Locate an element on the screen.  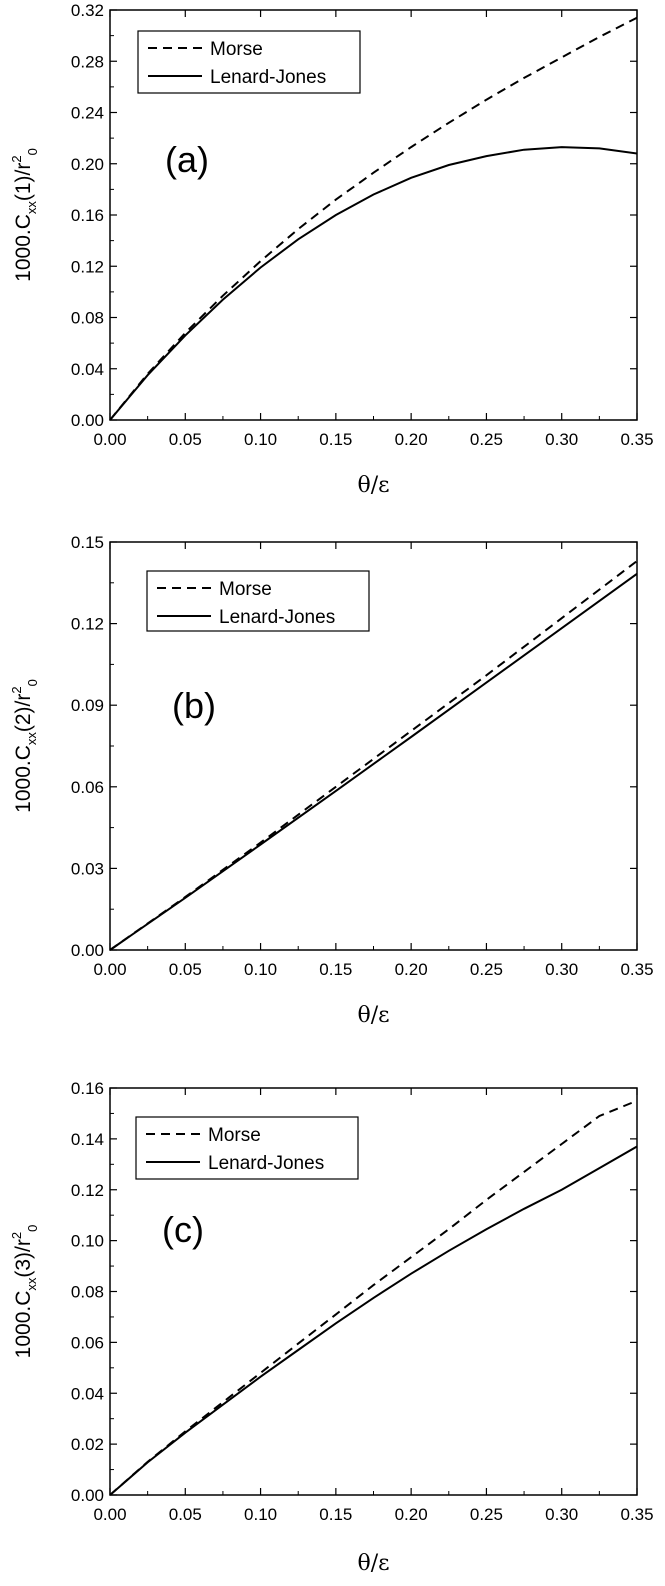
panel-label: (a) is located at coordinates (187, 159).